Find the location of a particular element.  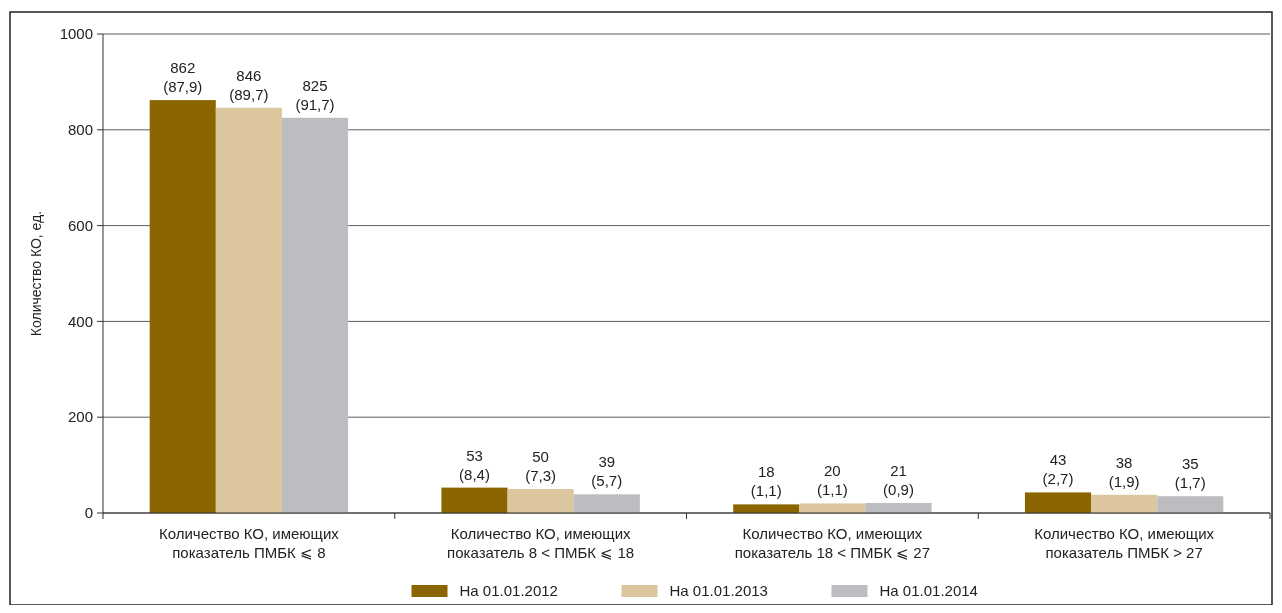

y-tick-label: 200 is located at coordinates (80, 417).